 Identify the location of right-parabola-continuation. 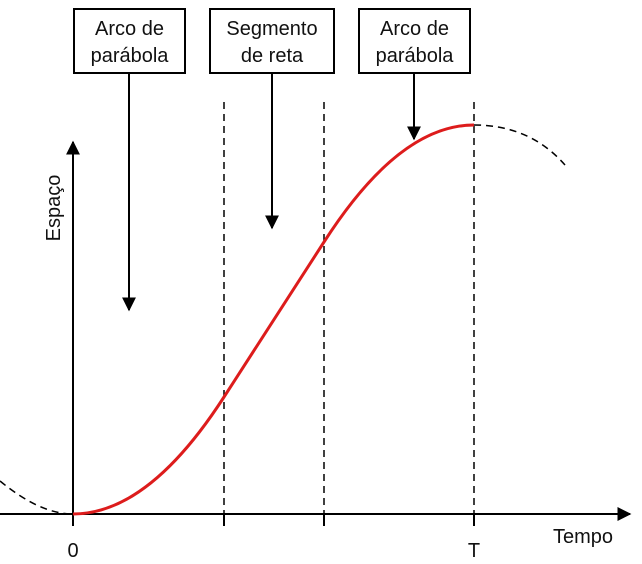
(519, 145).